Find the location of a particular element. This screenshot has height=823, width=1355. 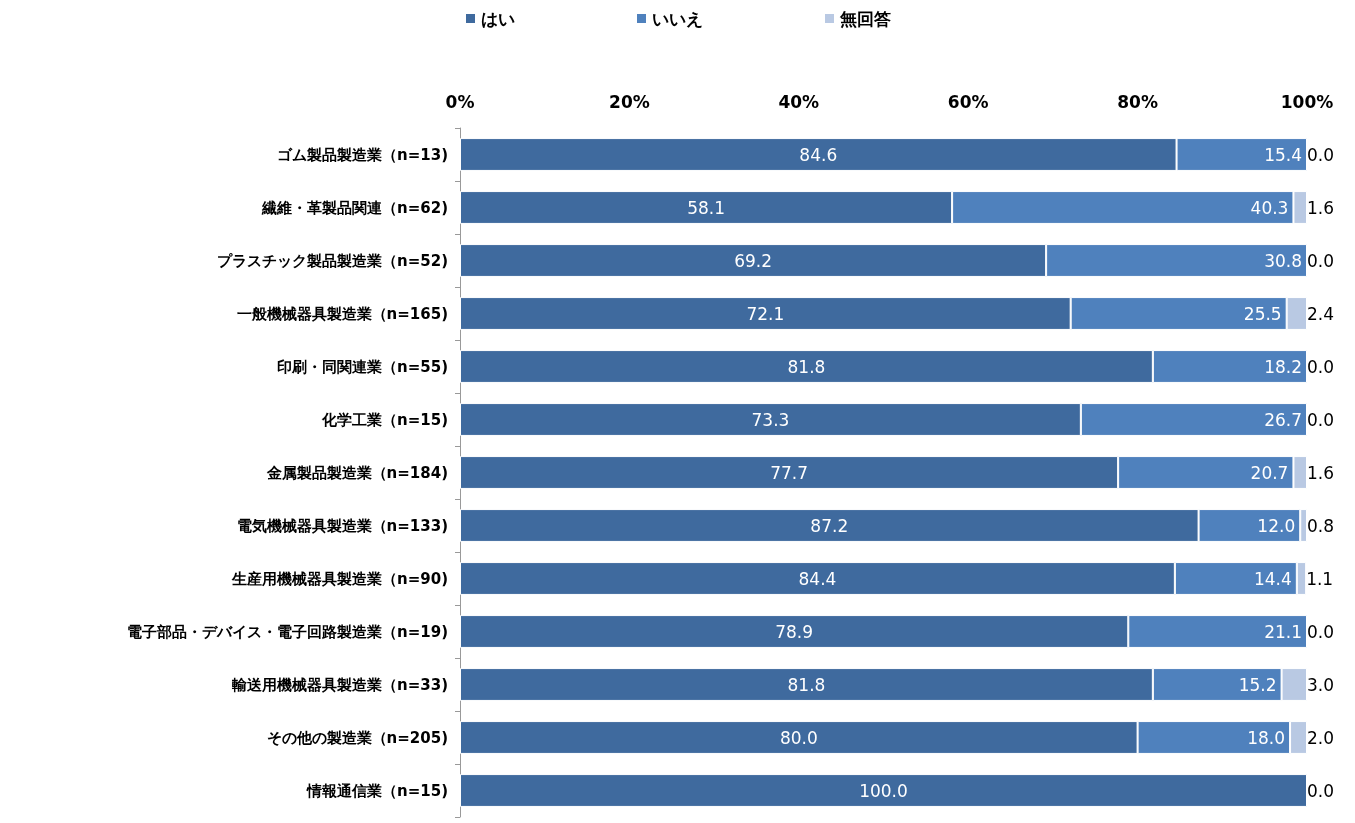

data-label: 25.5 is located at coordinates (1262, 313).